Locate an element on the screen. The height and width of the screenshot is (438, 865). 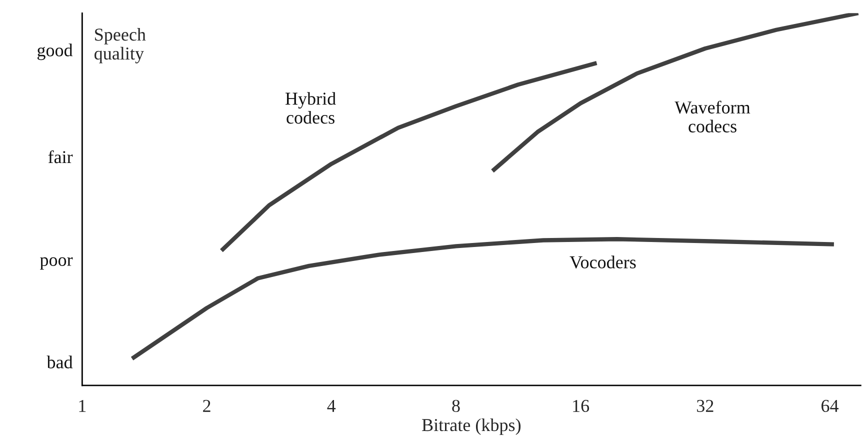
x-tick-label: 2 is located at coordinates (206, 406).